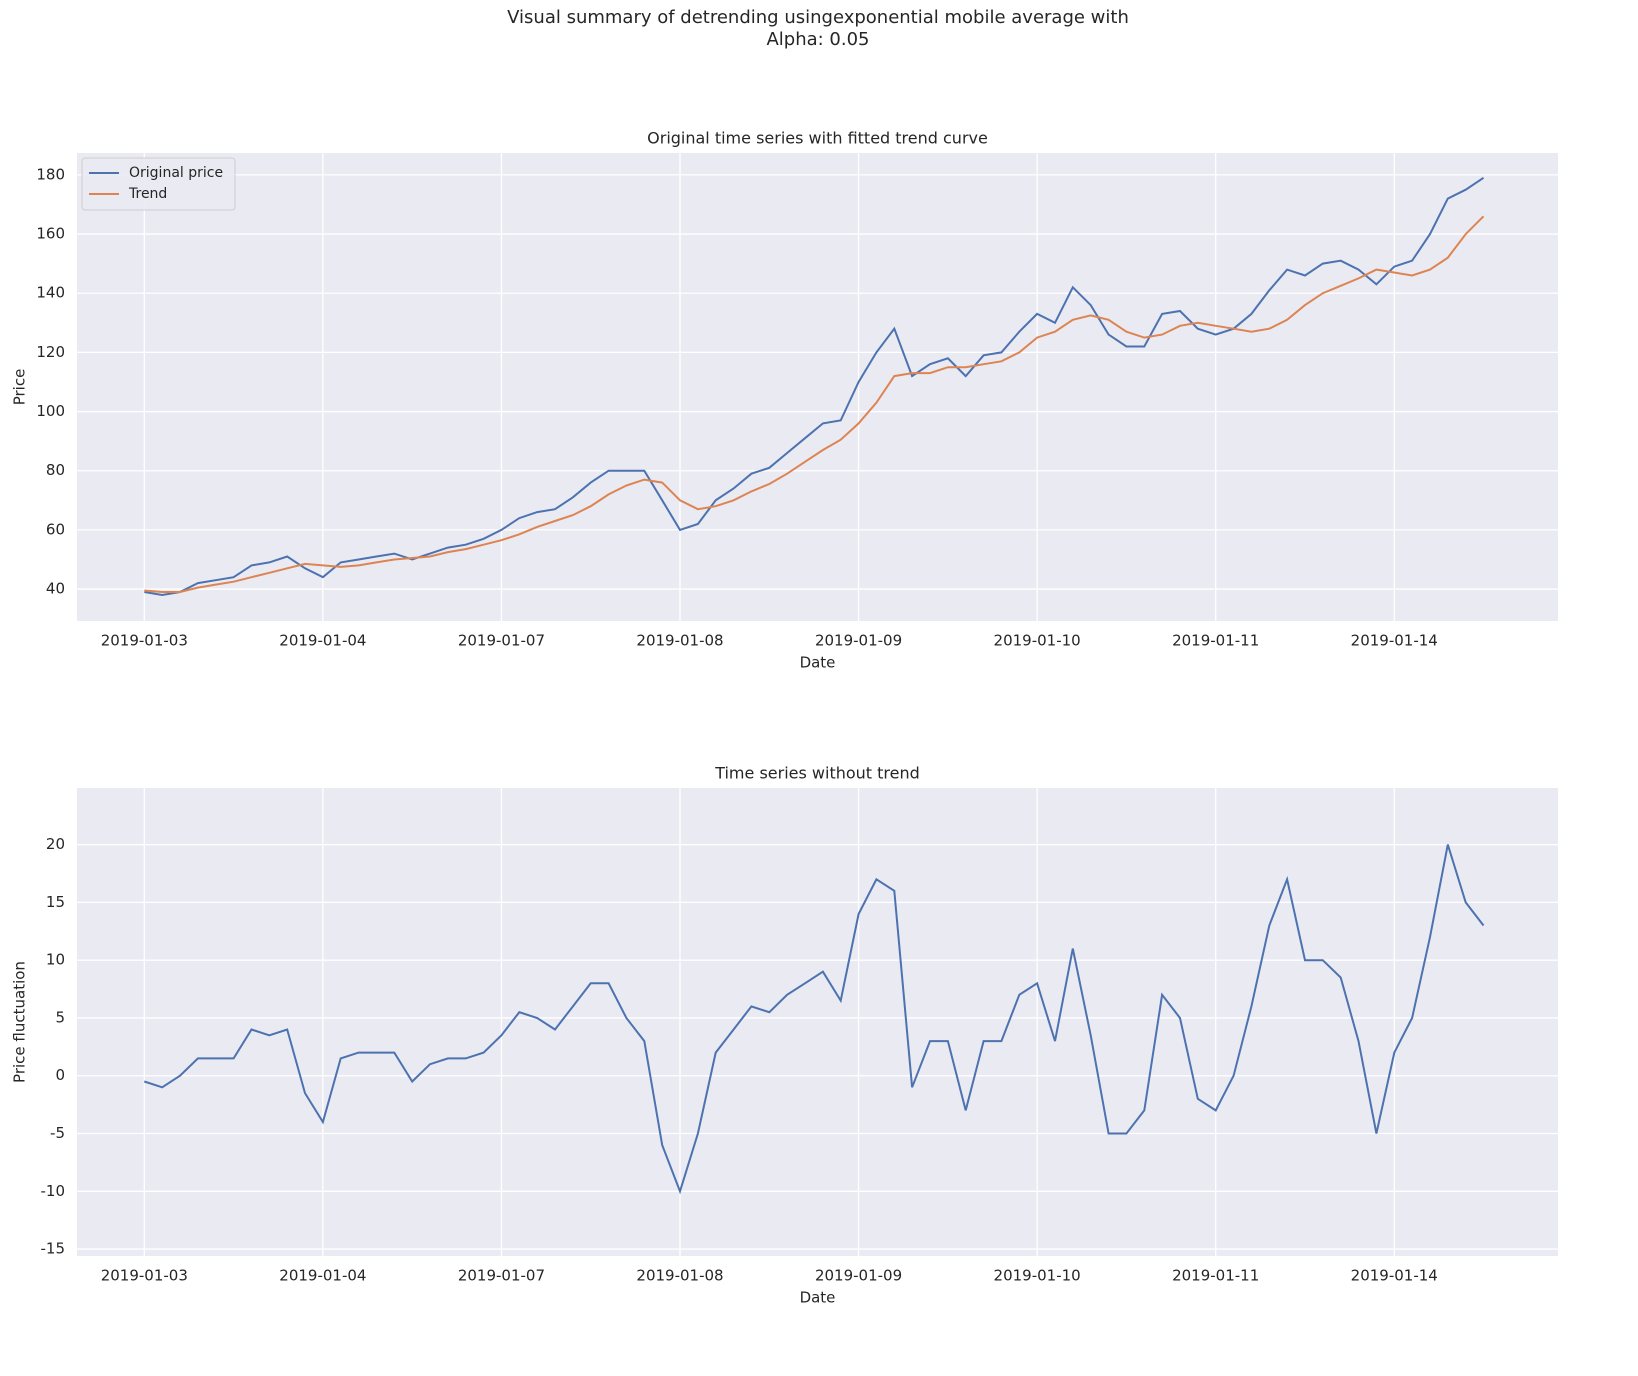 This screenshot has height=1376, width=1638. Describe the element at coordinates (158, 184) in the screenshot. I see `legend` at that location.